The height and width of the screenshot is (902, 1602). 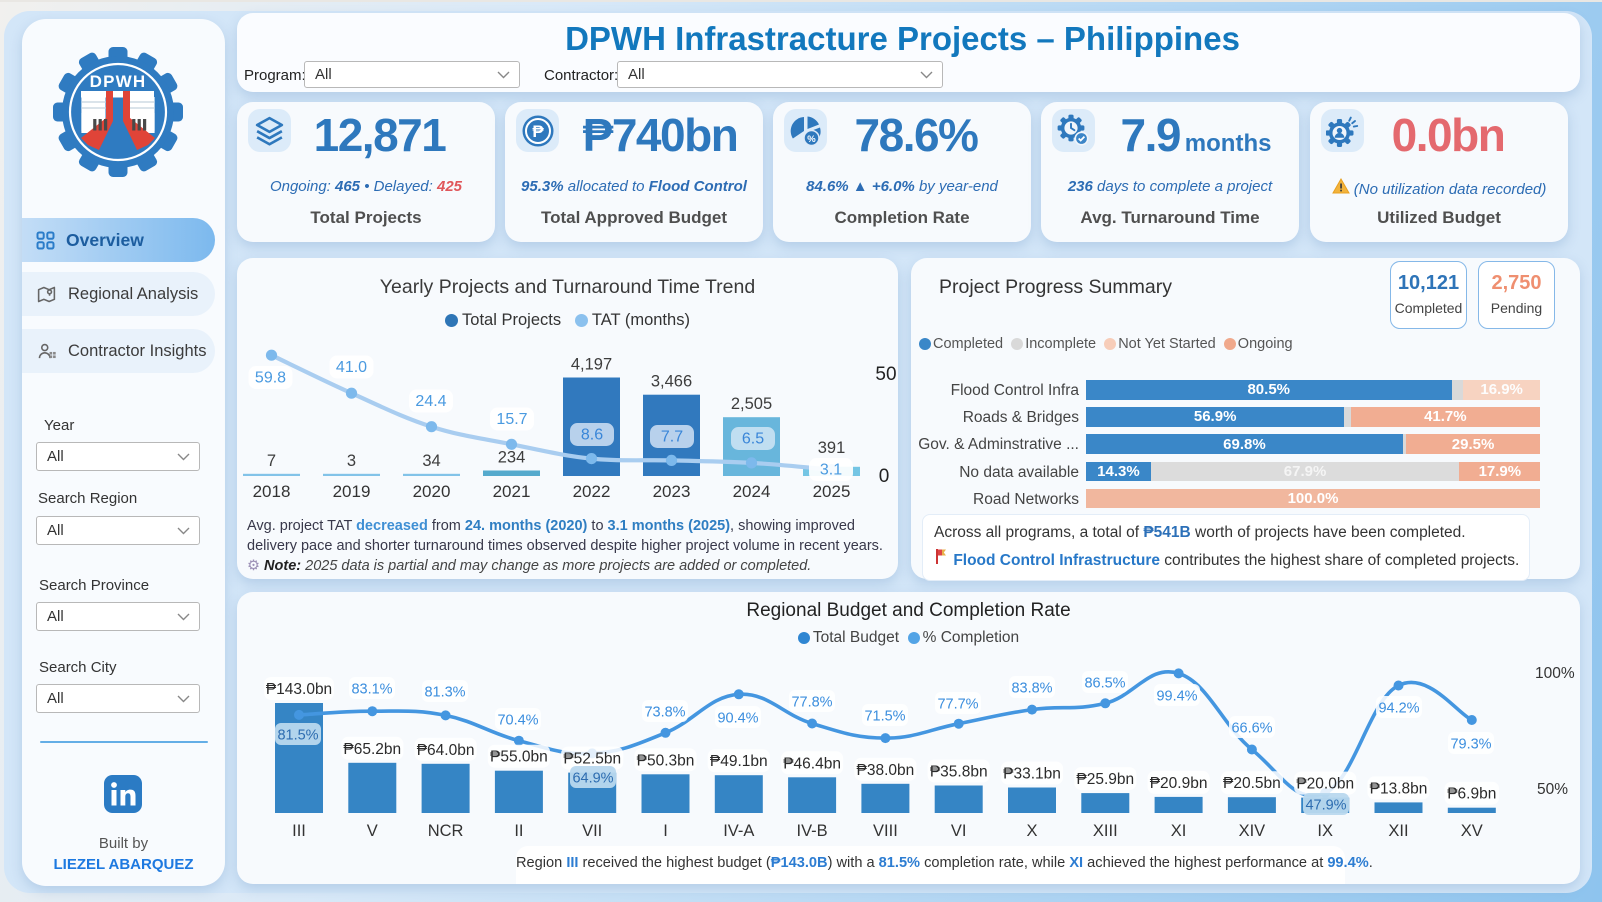 I want to click on svg-text: 59.8, so click(x=270, y=378).